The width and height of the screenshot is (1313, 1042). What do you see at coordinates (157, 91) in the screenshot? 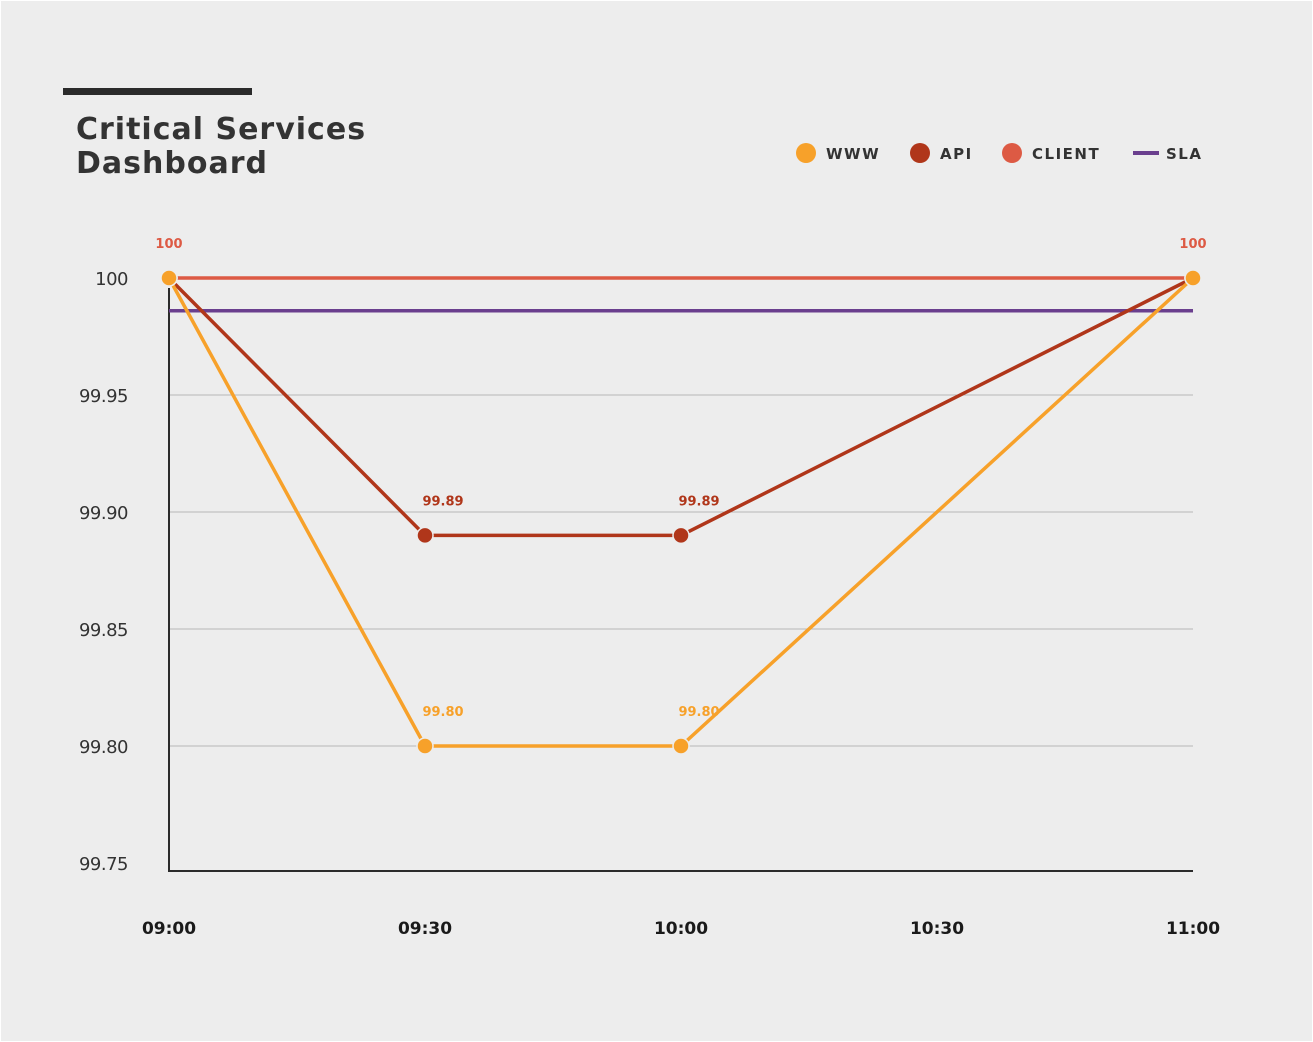
I see `title-accent-bar` at bounding box center [157, 91].